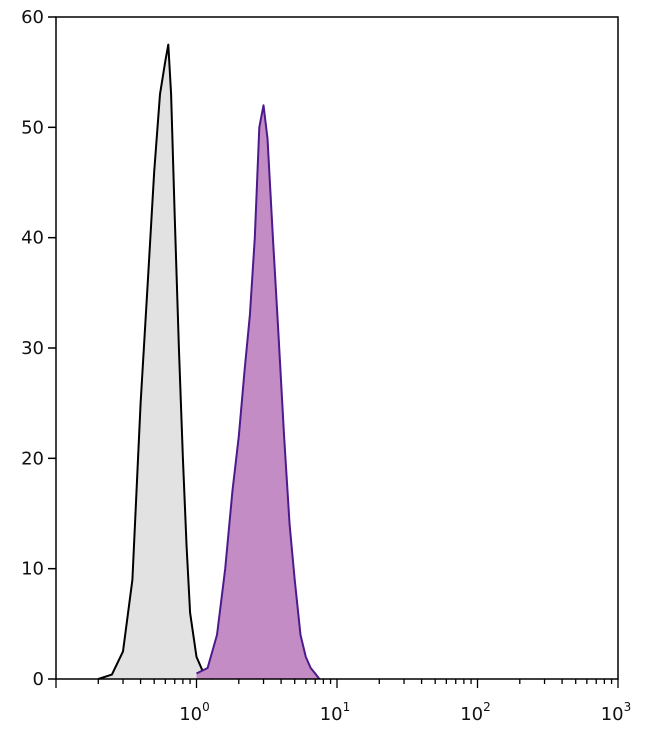  What do you see at coordinates (32, 569) in the screenshot?
I see `y-tick-label: 10` at bounding box center [32, 569].